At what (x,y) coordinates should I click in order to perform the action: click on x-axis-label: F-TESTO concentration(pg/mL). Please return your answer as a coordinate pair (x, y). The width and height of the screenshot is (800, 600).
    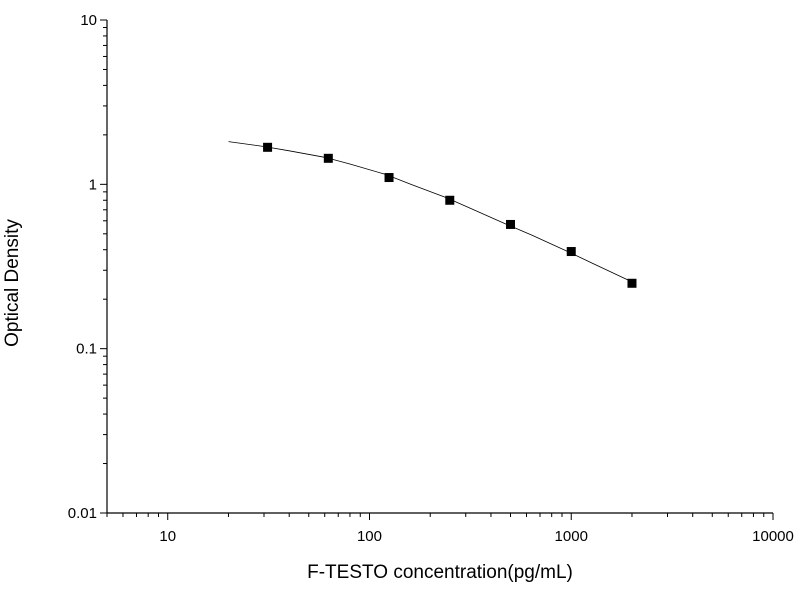
    Looking at the image, I should click on (440, 572).